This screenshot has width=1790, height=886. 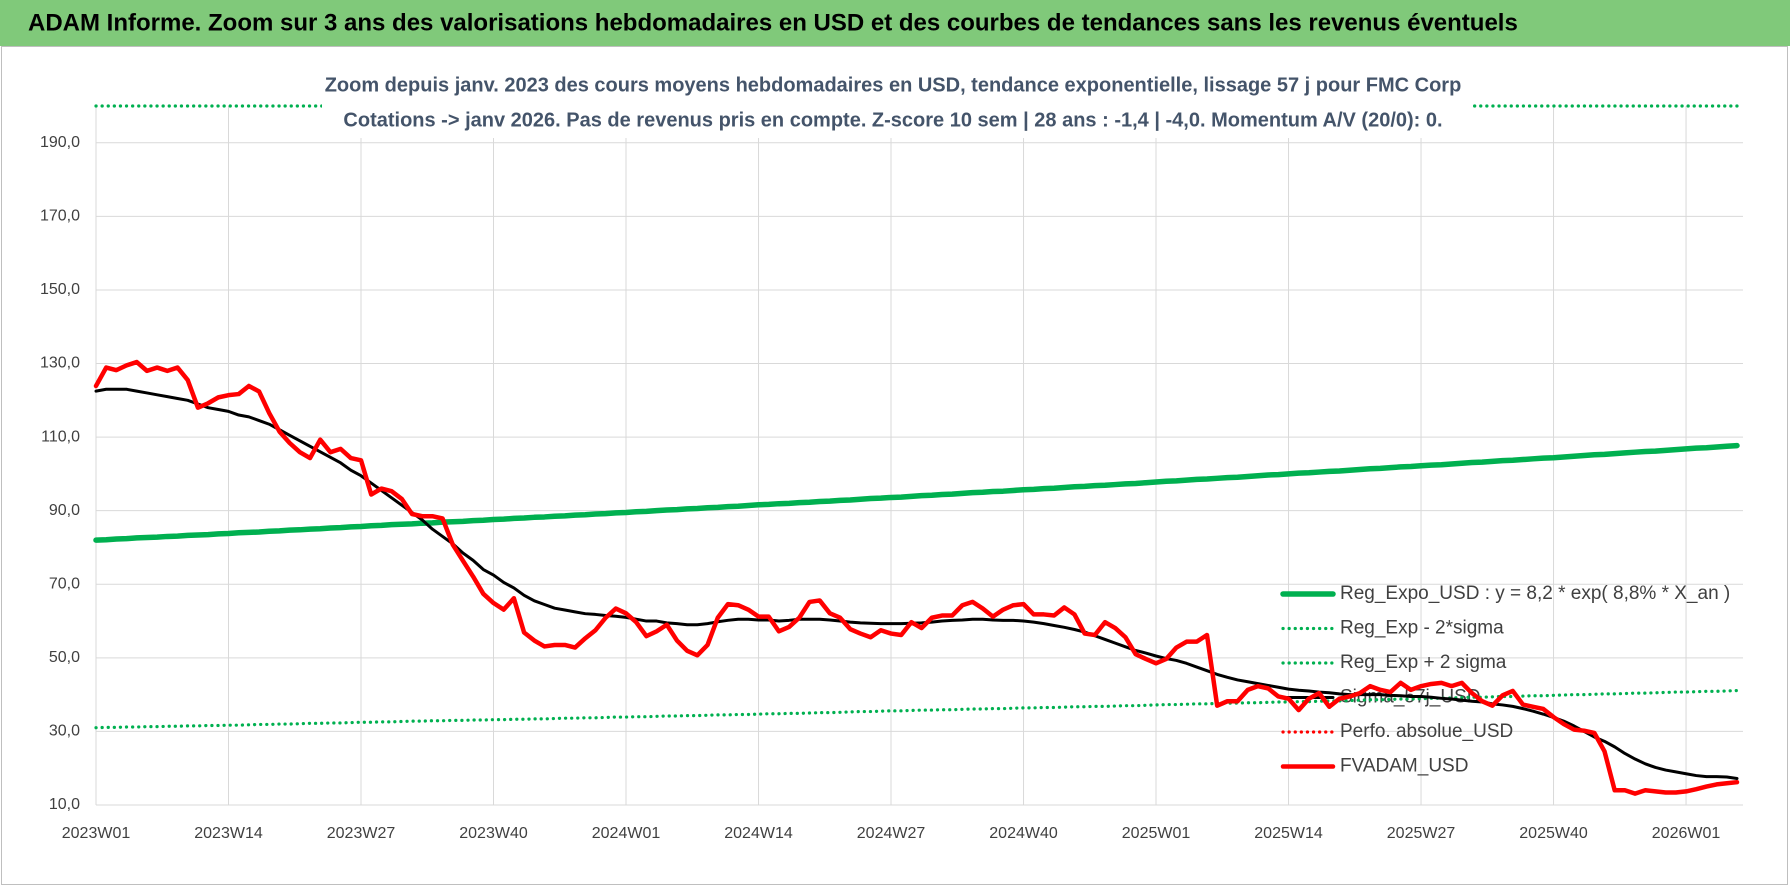 What do you see at coordinates (891, 833) in the screenshot?
I see `x-tick-label: 2024W27` at bounding box center [891, 833].